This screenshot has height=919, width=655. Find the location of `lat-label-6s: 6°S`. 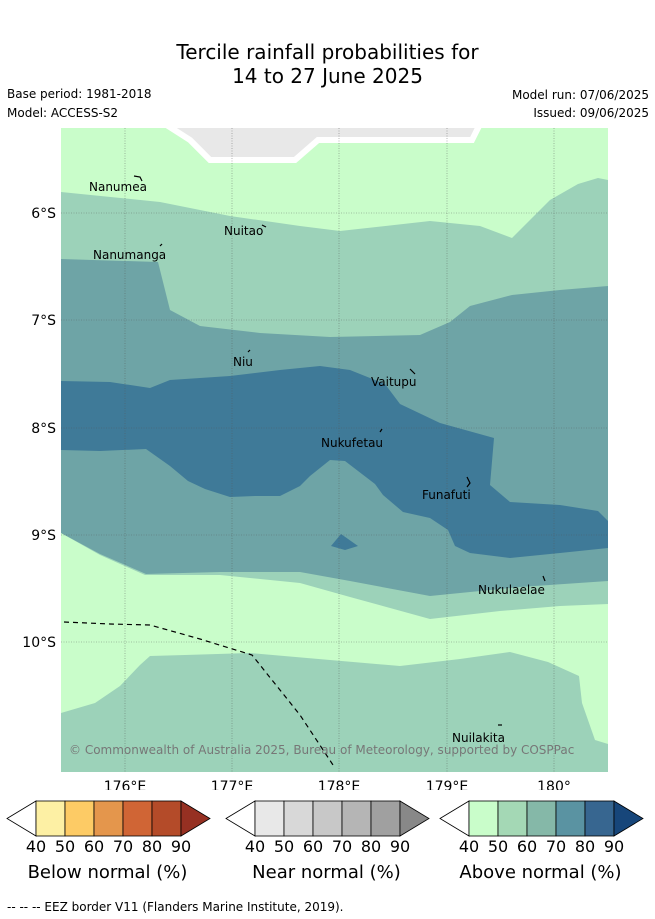

lat-label-6s: 6°S is located at coordinates (43, 214).